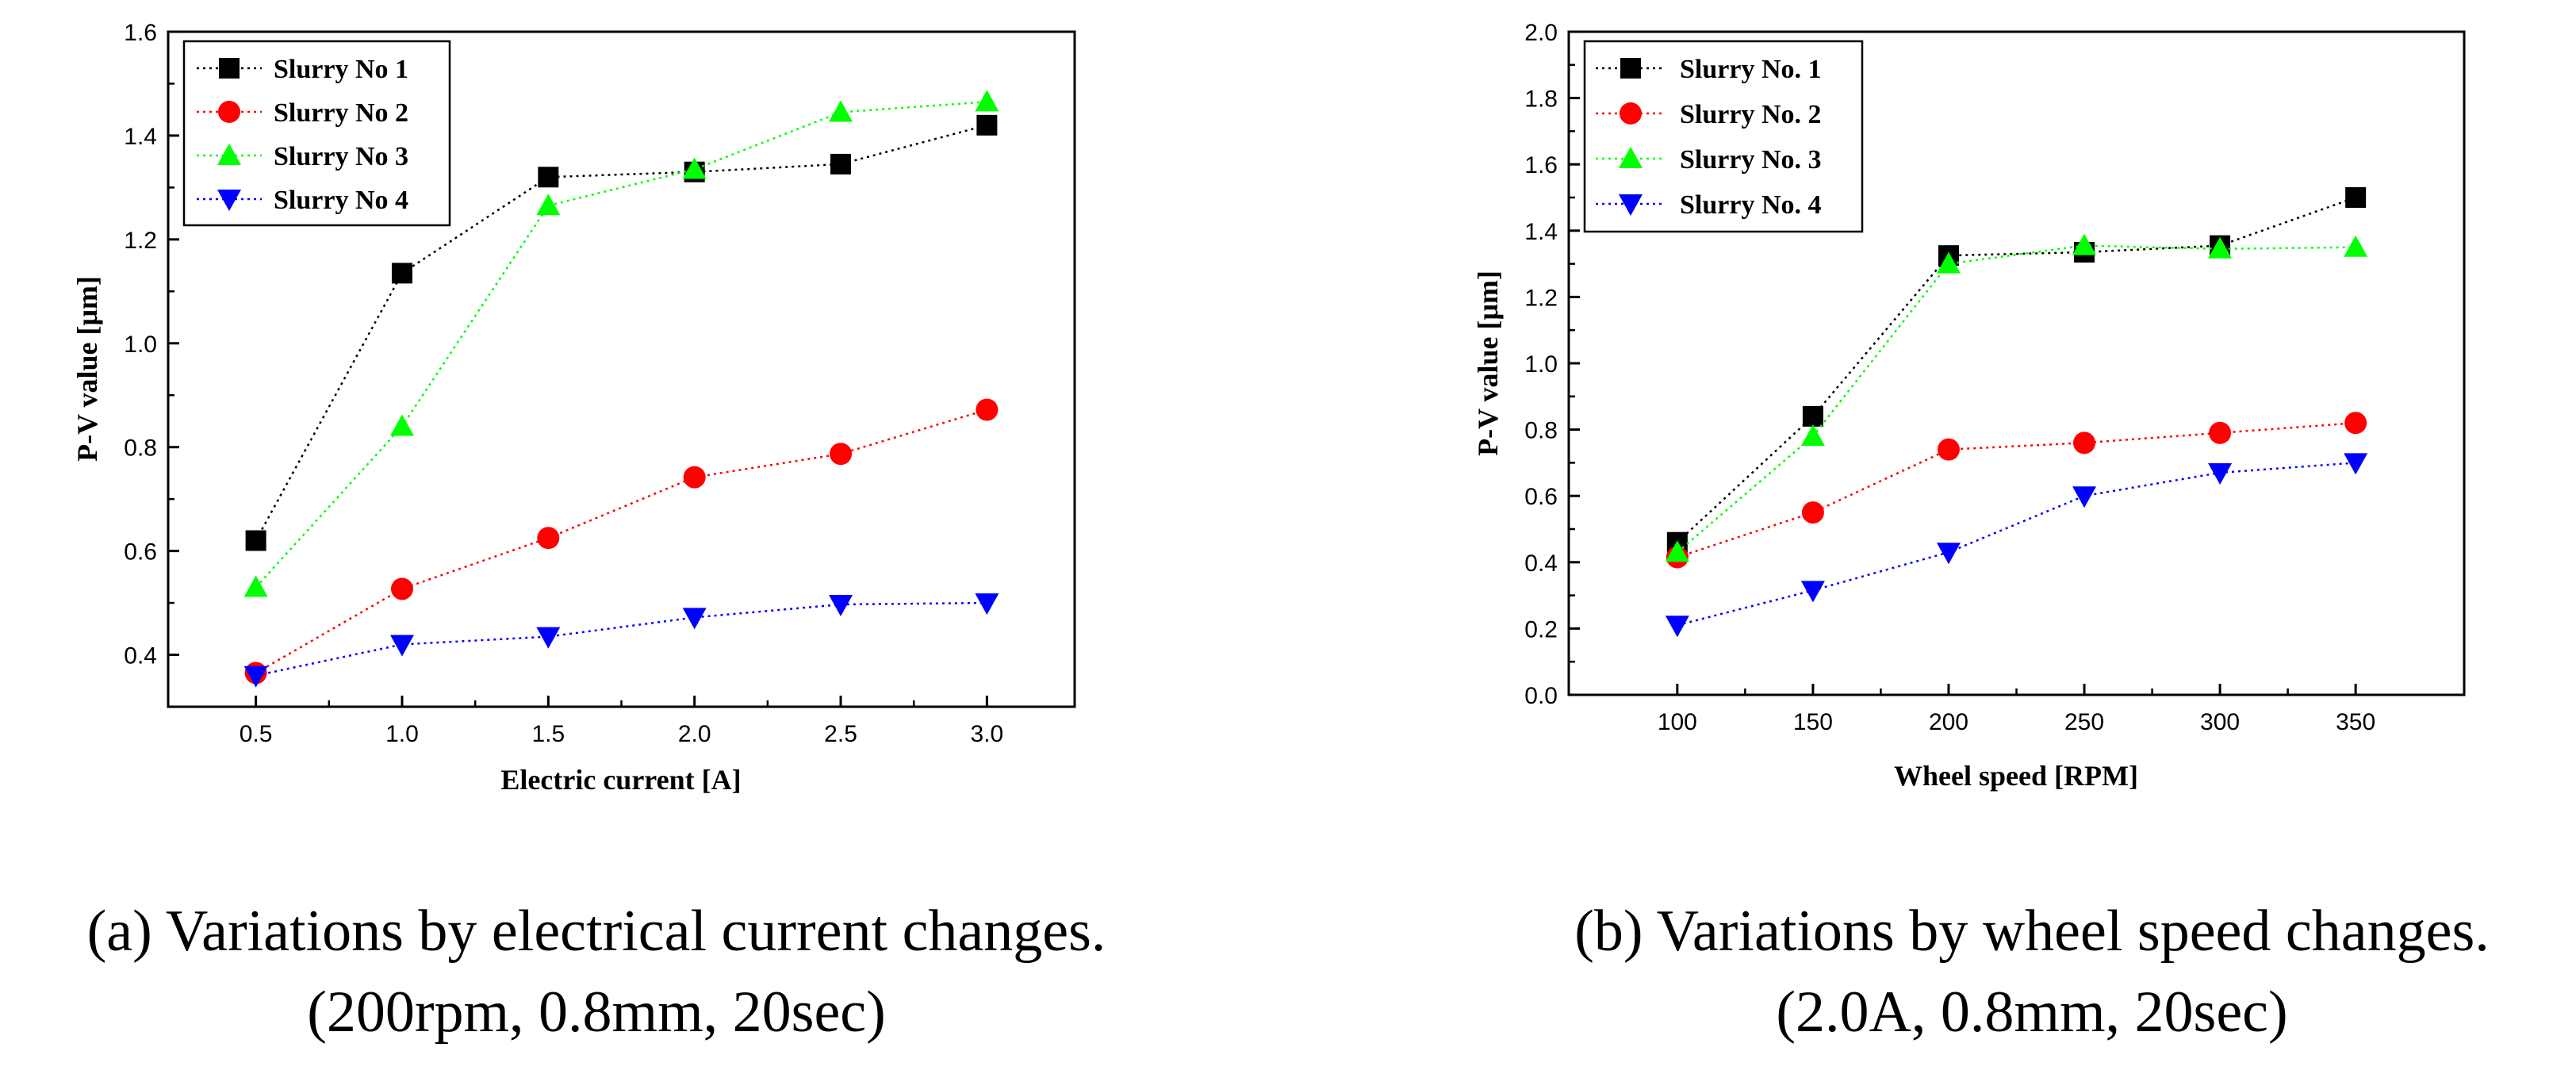  I want to click on y-tick-label: 1.6, so click(1541, 165).